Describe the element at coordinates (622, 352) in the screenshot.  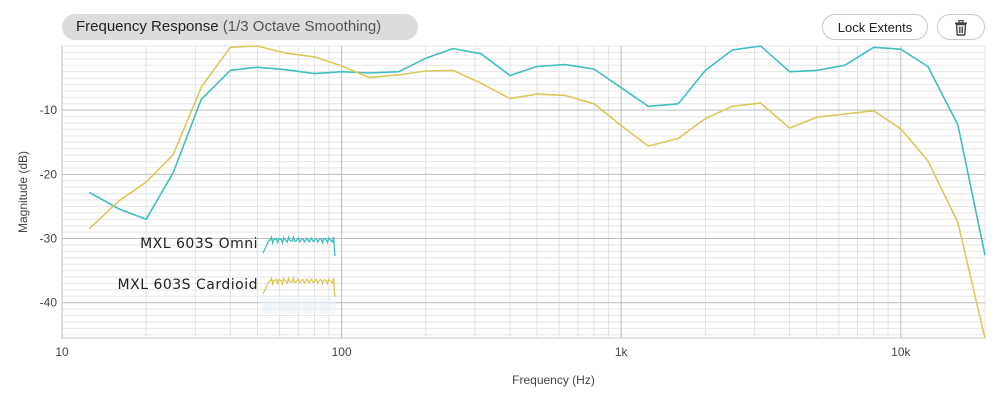
I see `x-tick-label: 1k` at that location.